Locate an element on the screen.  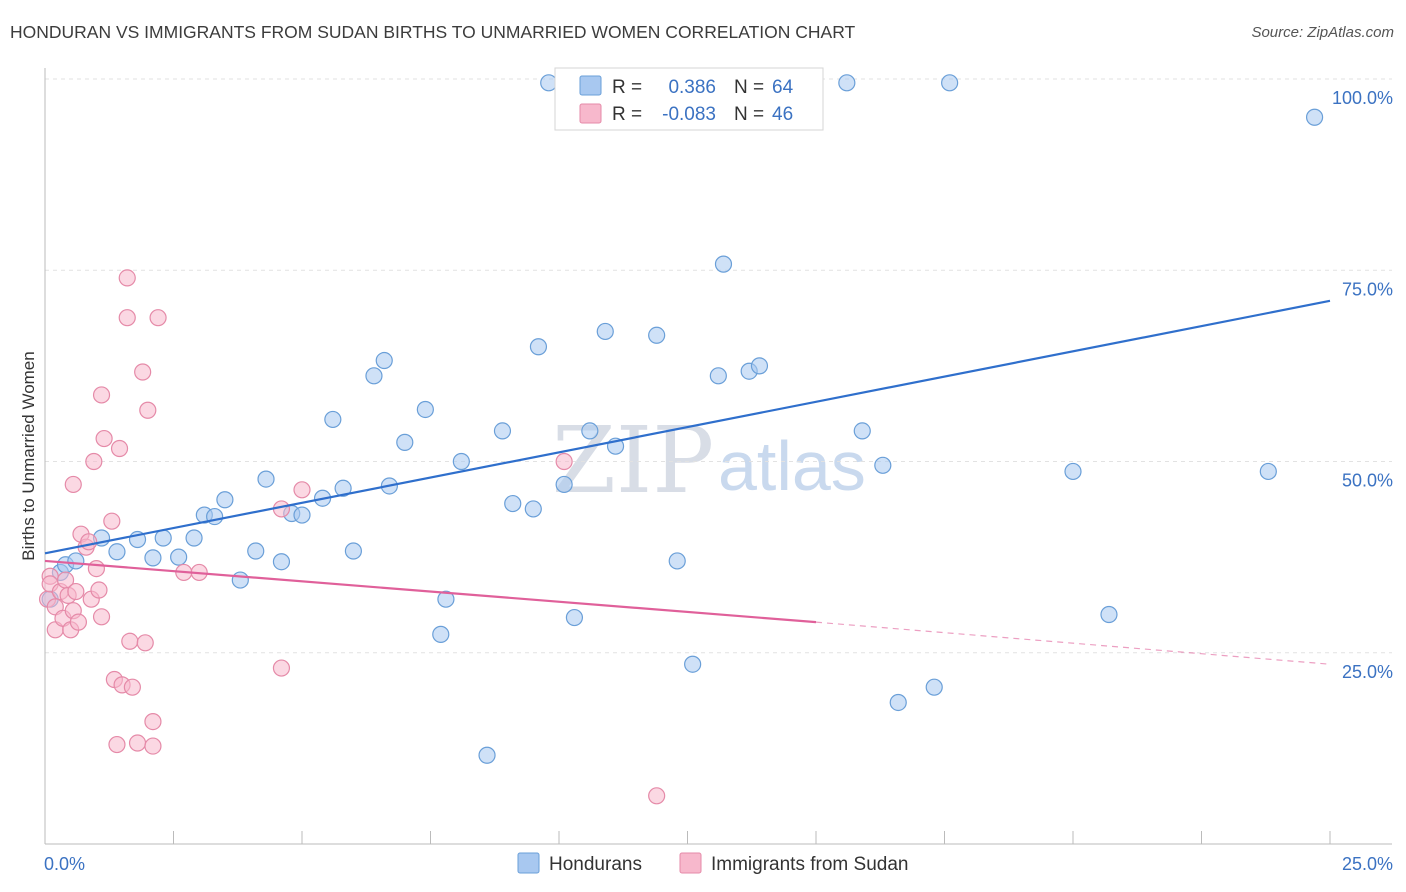
legend-r-label-2: R = is located at coordinates (627, 114).